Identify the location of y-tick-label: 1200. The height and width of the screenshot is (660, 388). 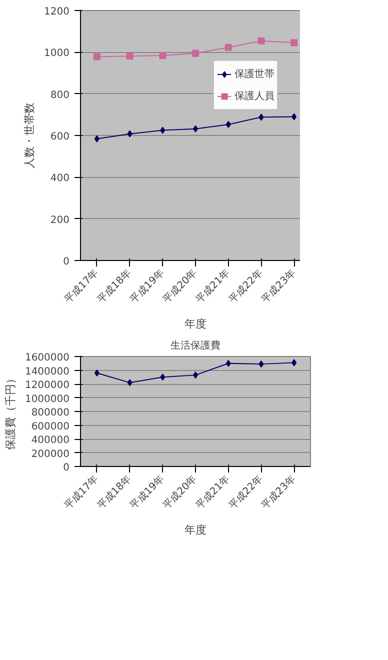
(57, 12).